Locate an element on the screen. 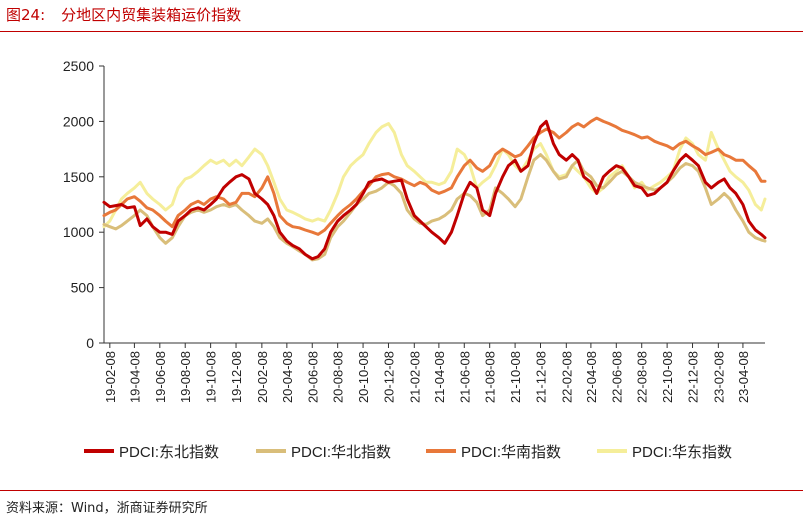  x-tick-label: 20-02-08 is located at coordinates (262, 377).